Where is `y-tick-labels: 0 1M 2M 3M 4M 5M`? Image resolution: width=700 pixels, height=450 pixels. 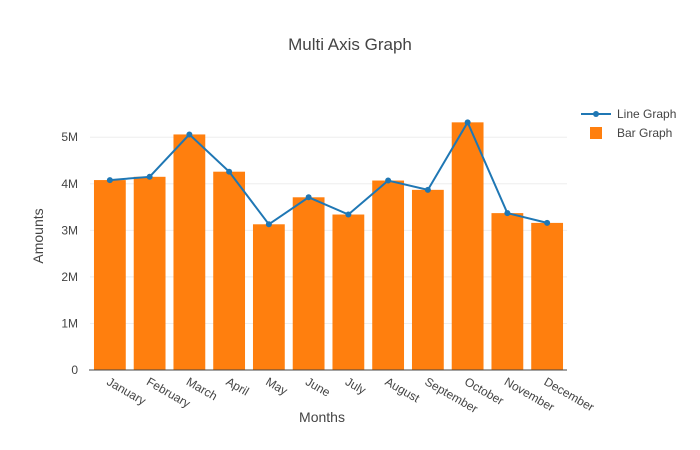
y-tick-labels: 0 1M 2M 3M 4M 5M is located at coordinates (69, 253).